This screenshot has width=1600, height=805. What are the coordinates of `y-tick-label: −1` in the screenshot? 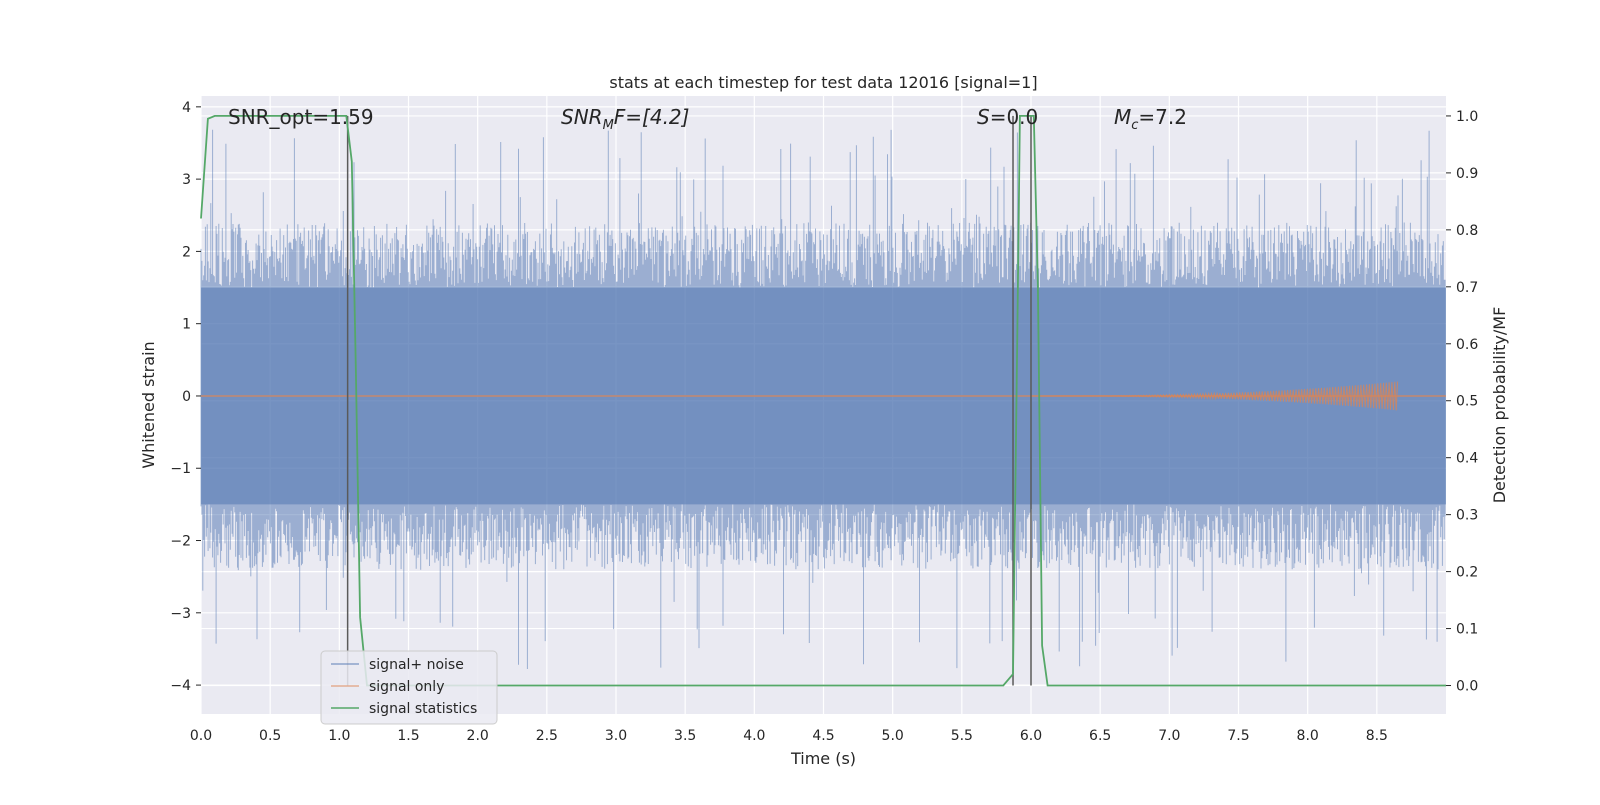 It's located at (180, 469).